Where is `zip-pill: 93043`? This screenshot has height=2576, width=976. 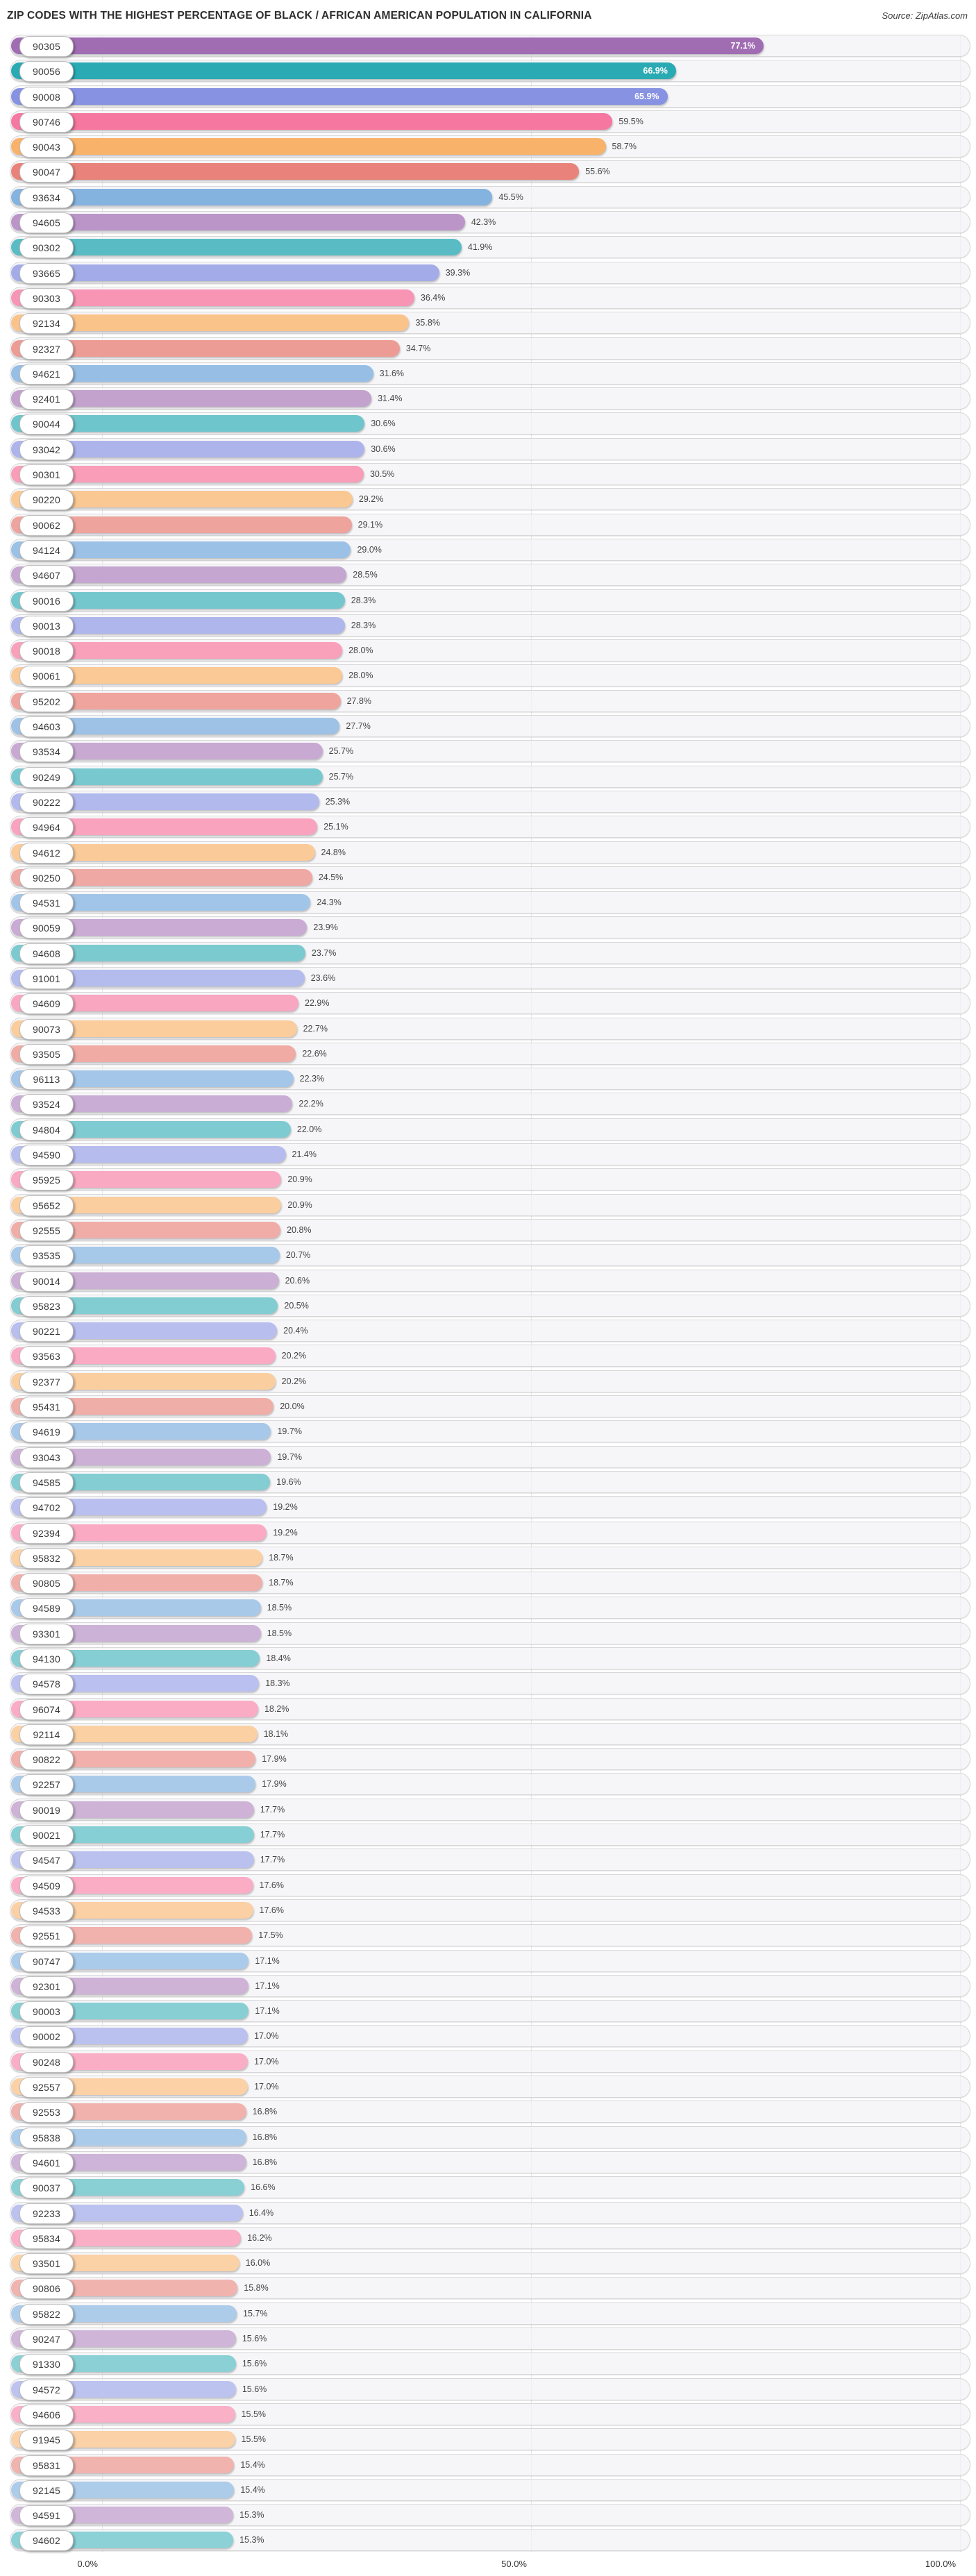
zip-pill: 93043 is located at coordinates (46, 1457).